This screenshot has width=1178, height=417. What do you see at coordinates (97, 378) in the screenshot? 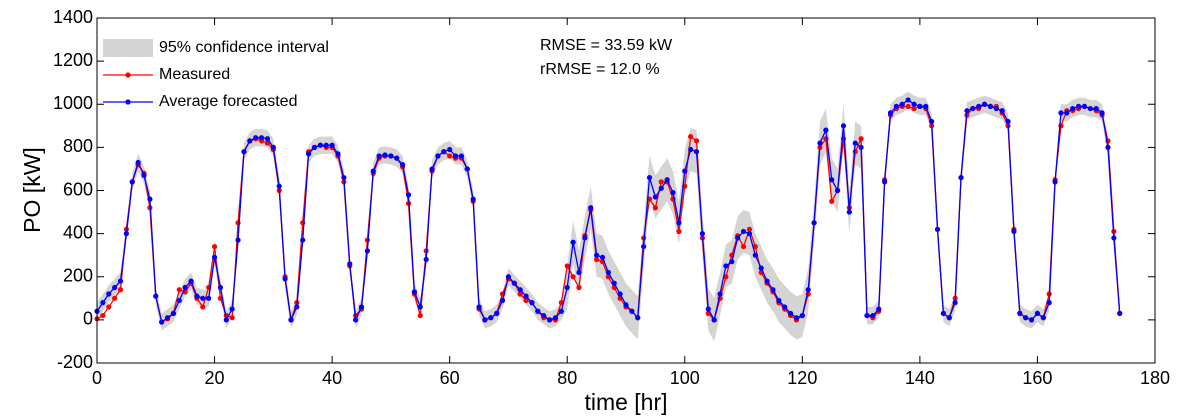
I see `x-tick-label: 0` at bounding box center [97, 378].